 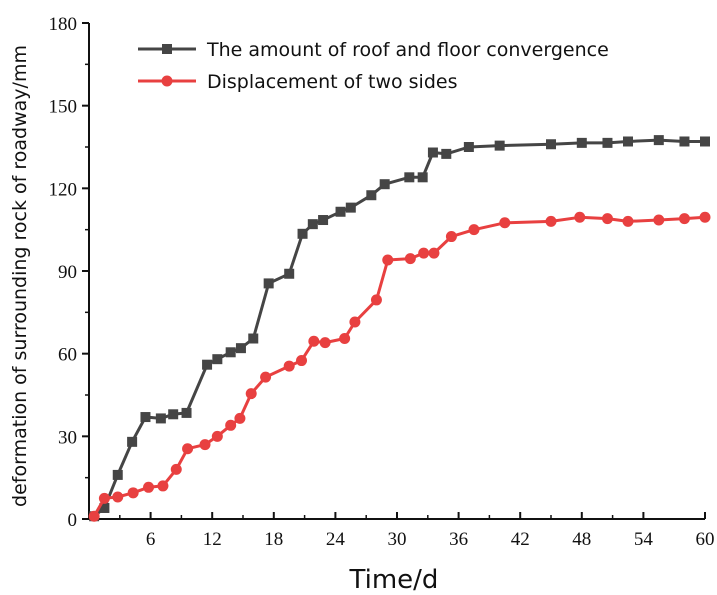 I want to click on legend-item-roof-floor: The amount of roof and floor convergence, so click(x=373, y=50).